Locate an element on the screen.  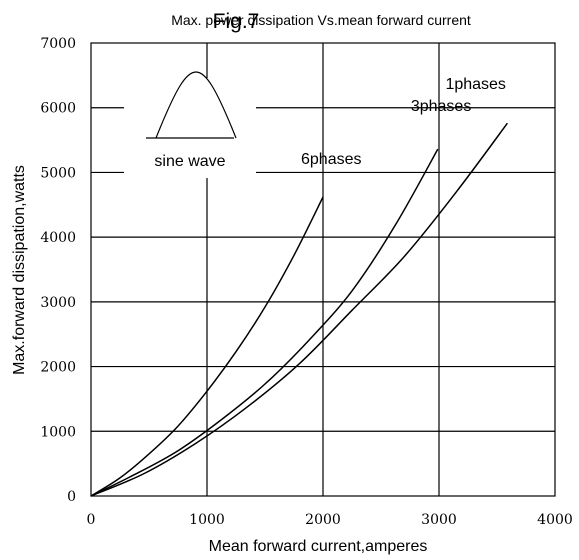
inset-background is located at coordinates (190, 128).